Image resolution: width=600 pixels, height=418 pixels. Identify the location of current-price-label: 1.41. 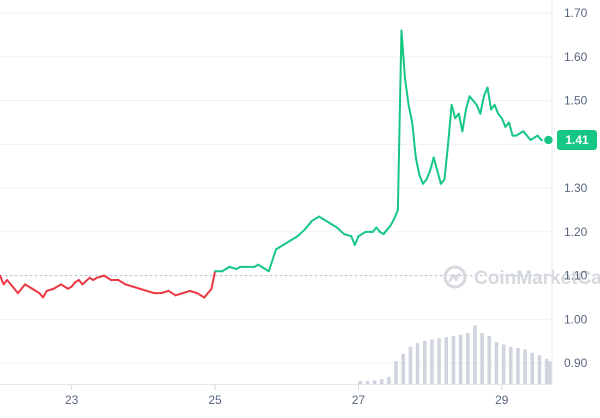
(577, 140).